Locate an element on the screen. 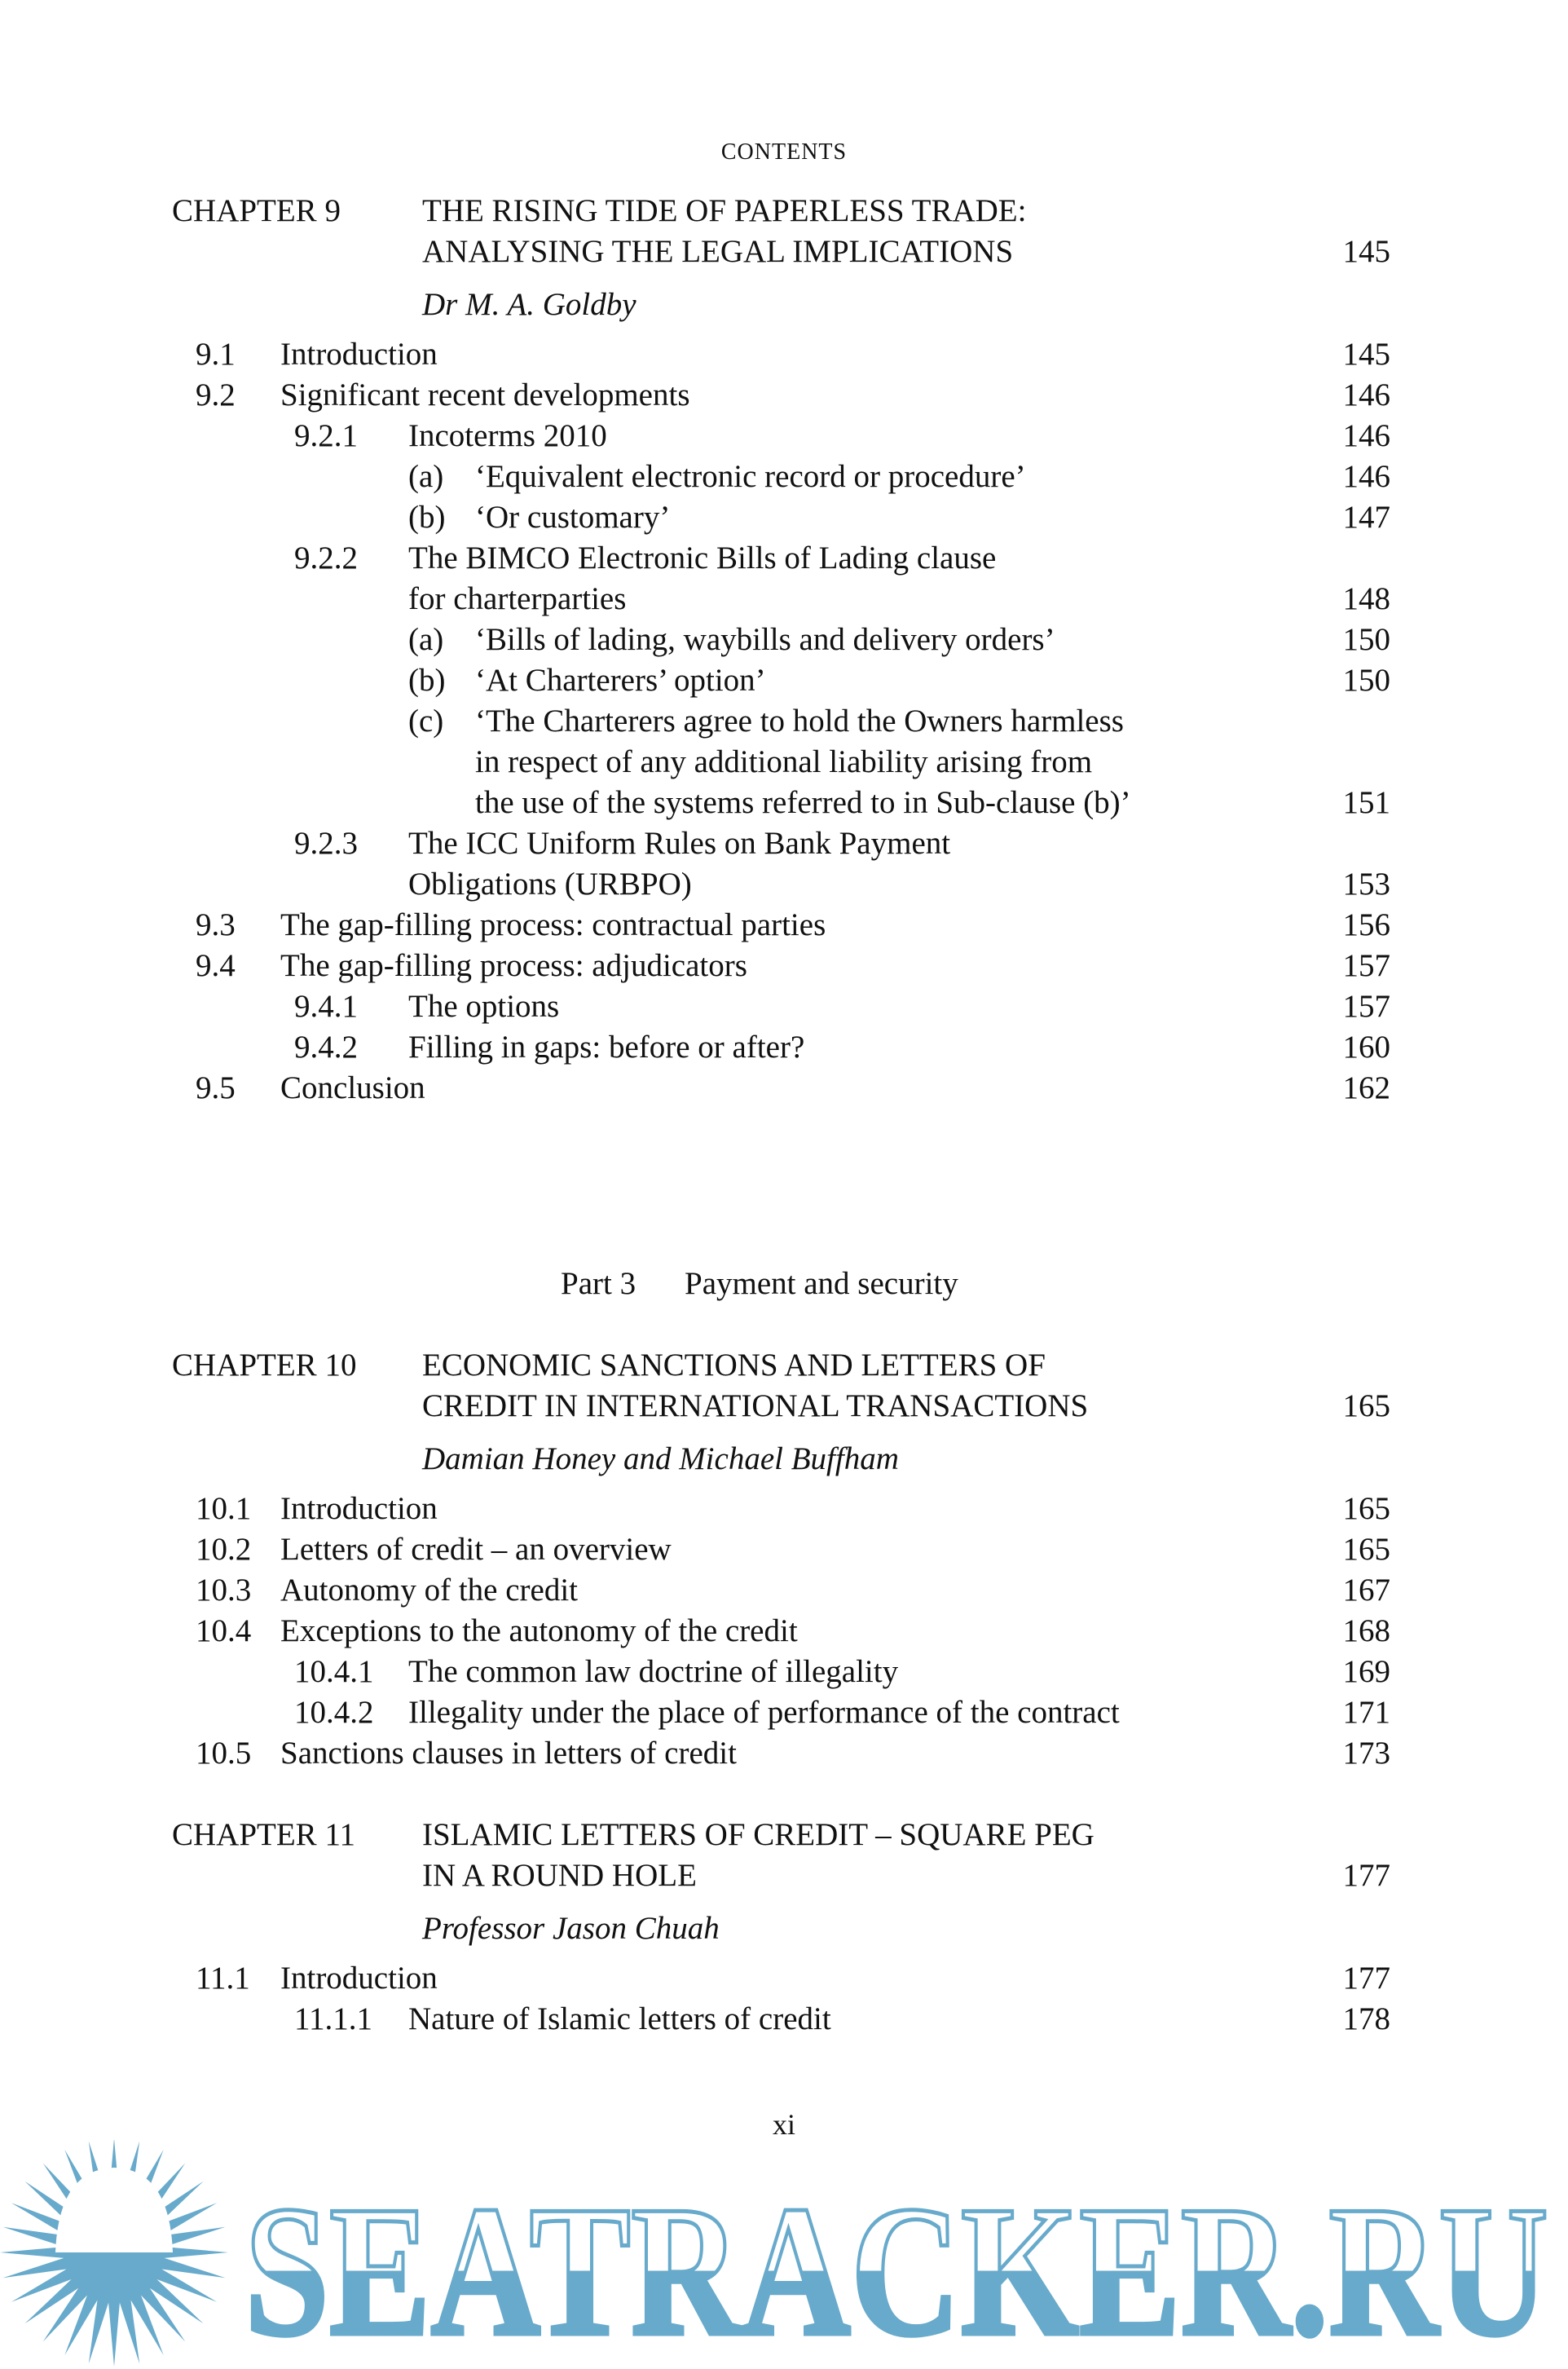 This screenshot has width=1568, height=2369. part-label: Part 3 is located at coordinates (598, 1284).